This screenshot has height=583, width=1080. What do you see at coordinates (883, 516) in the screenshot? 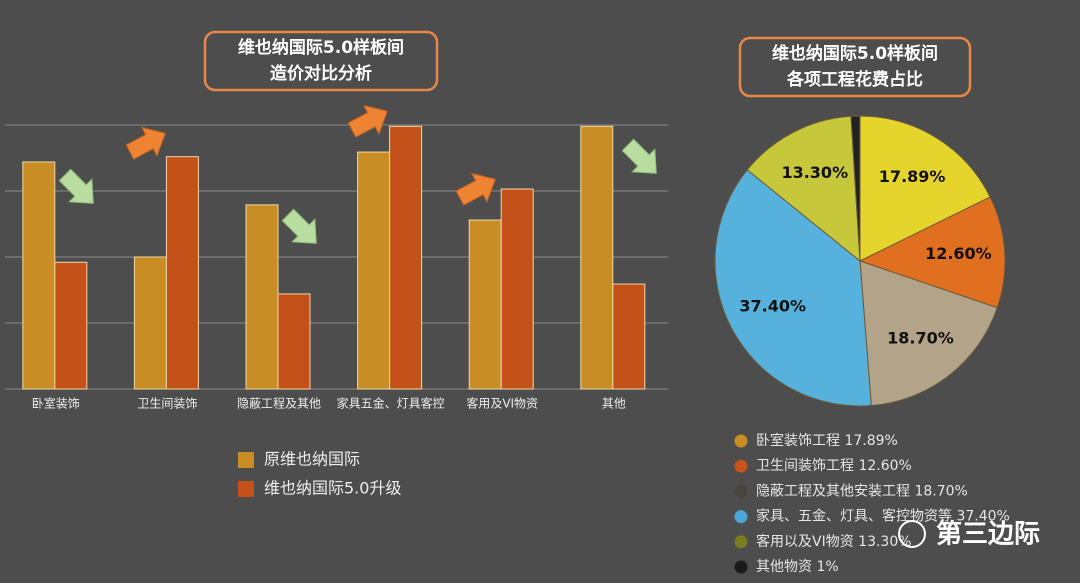
I see `legend-label: 家具、五金、灯具、客控物资等 37.40%` at bounding box center [883, 516].